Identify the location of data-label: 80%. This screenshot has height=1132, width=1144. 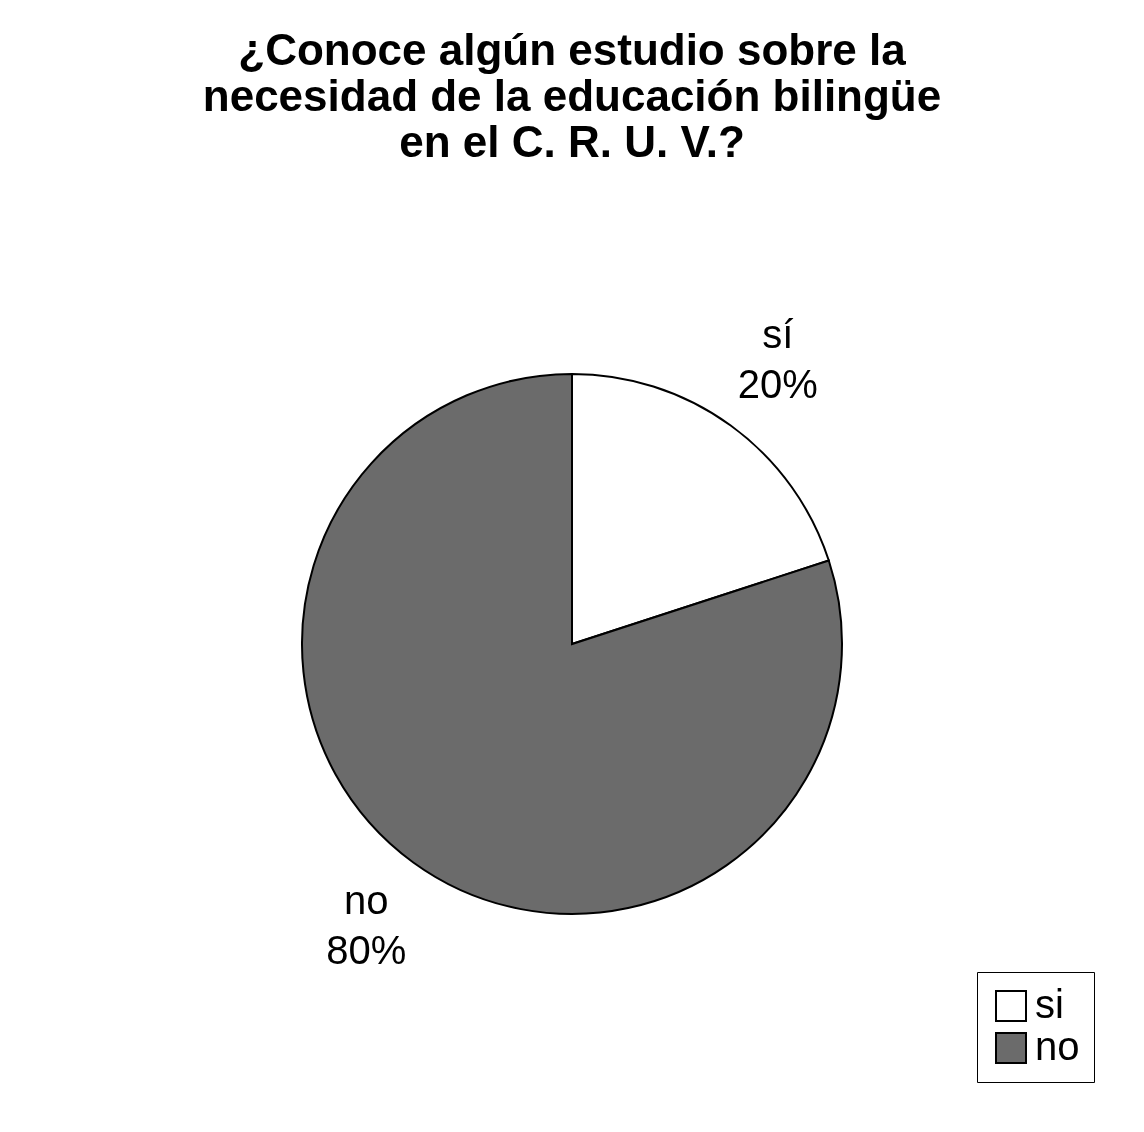
(366, 950).